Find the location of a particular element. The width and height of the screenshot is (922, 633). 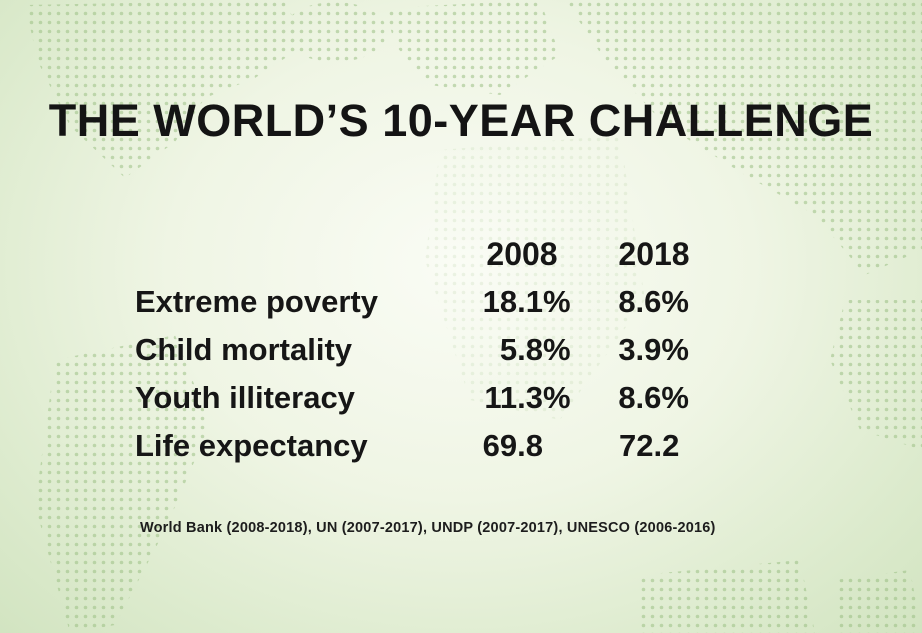

column-header-2008: 2008 is located at coordinates (522, 253).